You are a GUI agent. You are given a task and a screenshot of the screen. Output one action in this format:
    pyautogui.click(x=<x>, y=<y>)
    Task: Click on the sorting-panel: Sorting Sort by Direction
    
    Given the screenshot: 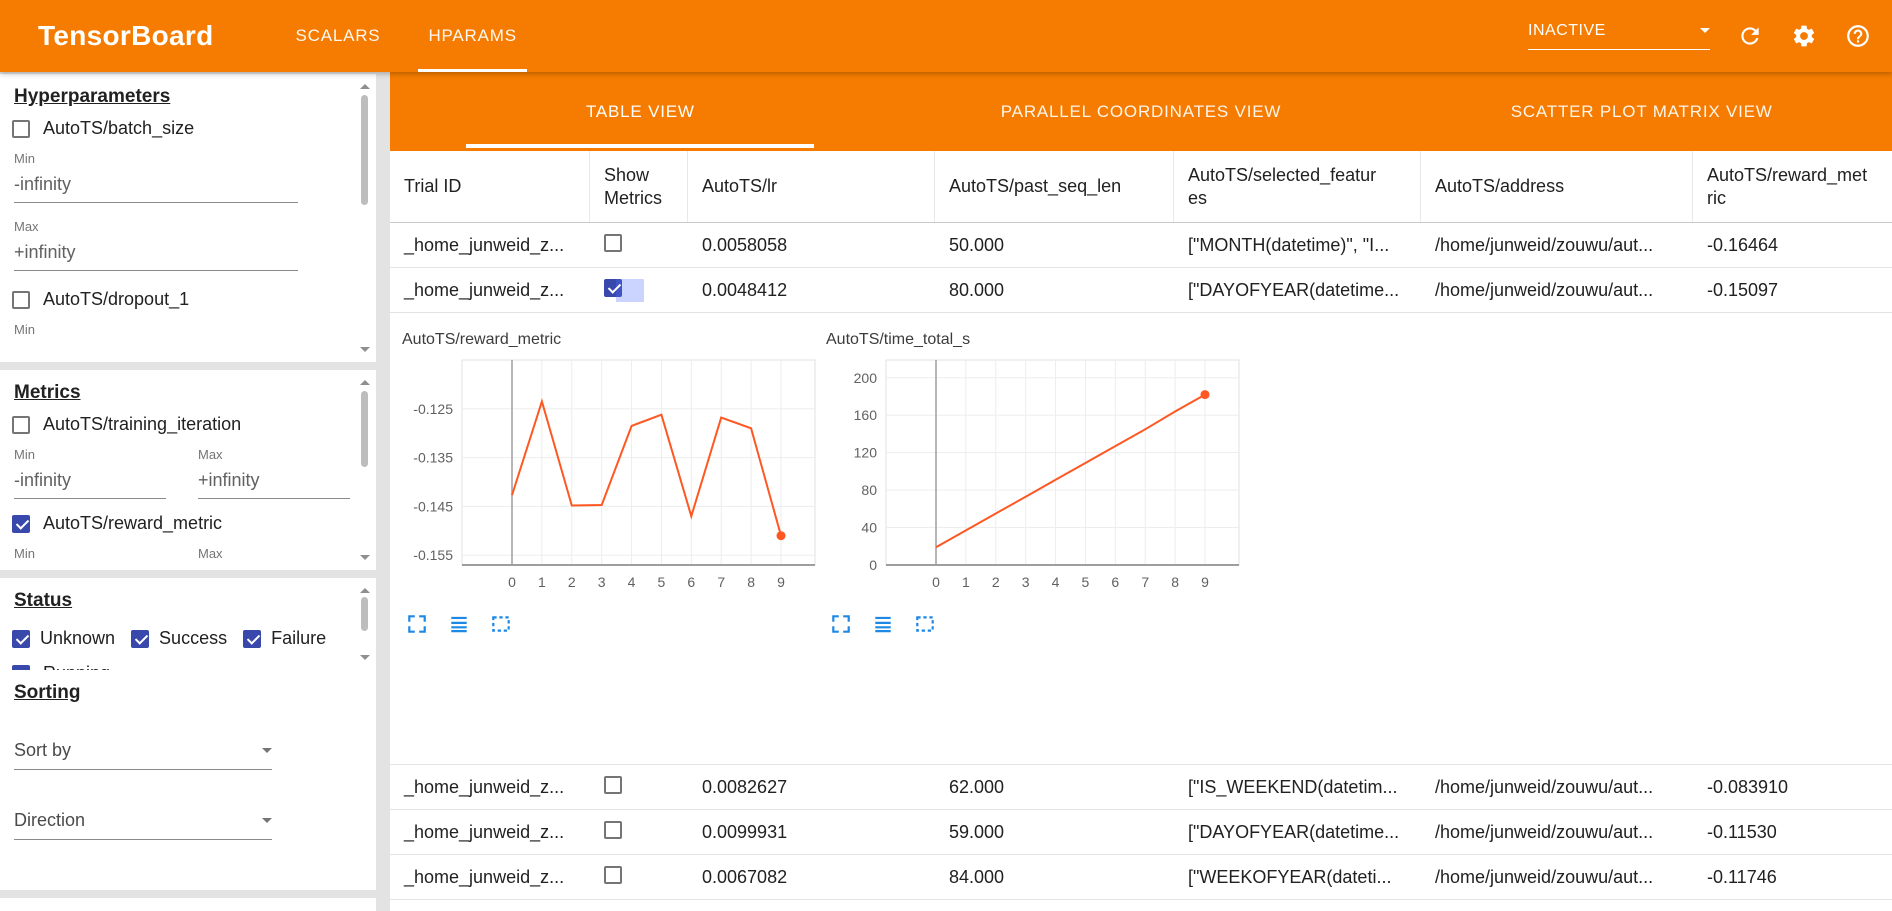 What is the action you would take?
    pyautogui.click(x=188, y=780)
    